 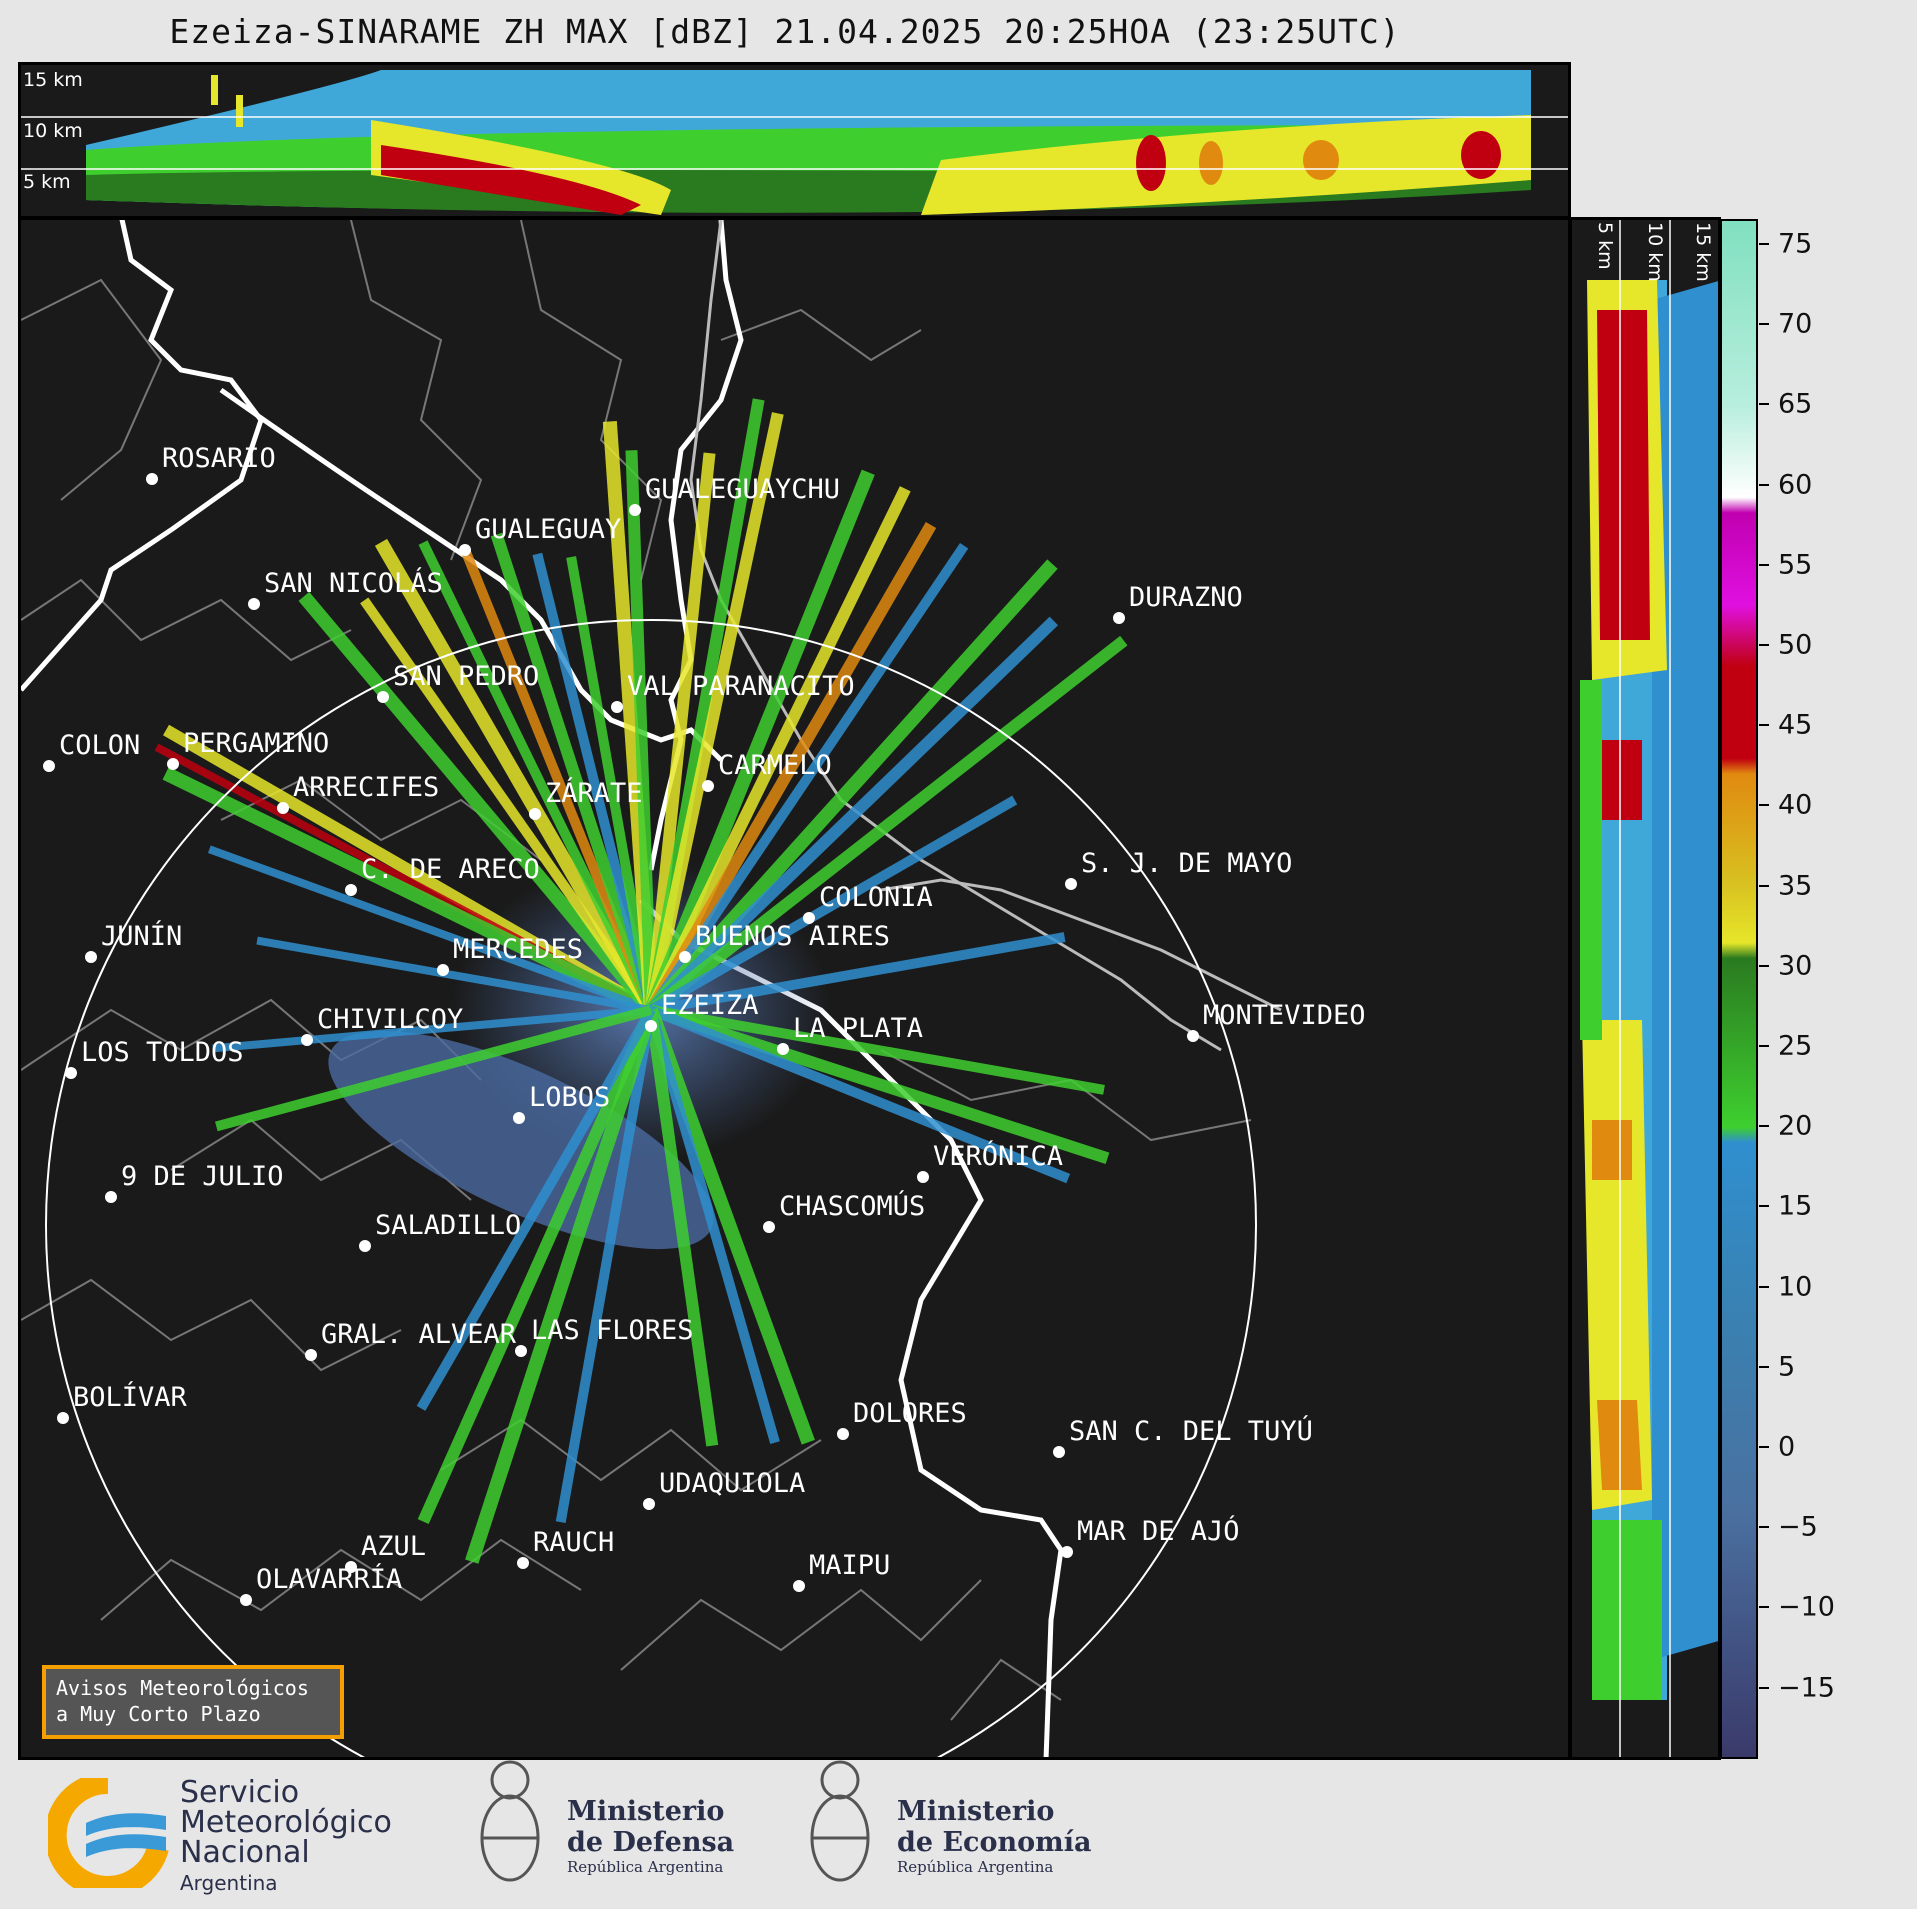 What do you see at coordinates (518, 949) in the screenshot?
I see `city-label: MERCEDES` at bounding box center [518, 949].